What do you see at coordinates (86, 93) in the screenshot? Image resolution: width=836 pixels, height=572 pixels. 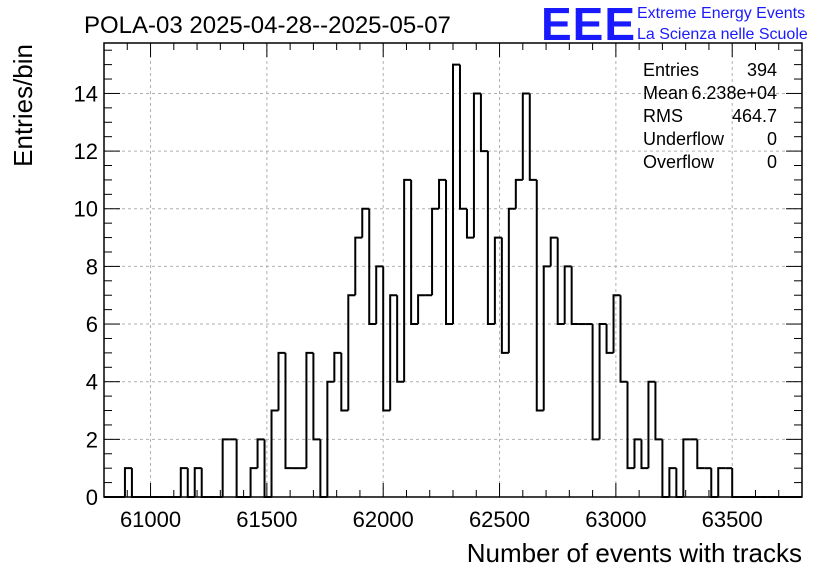 I see `y-tick-label: 14` at bounding box center [86, 93].